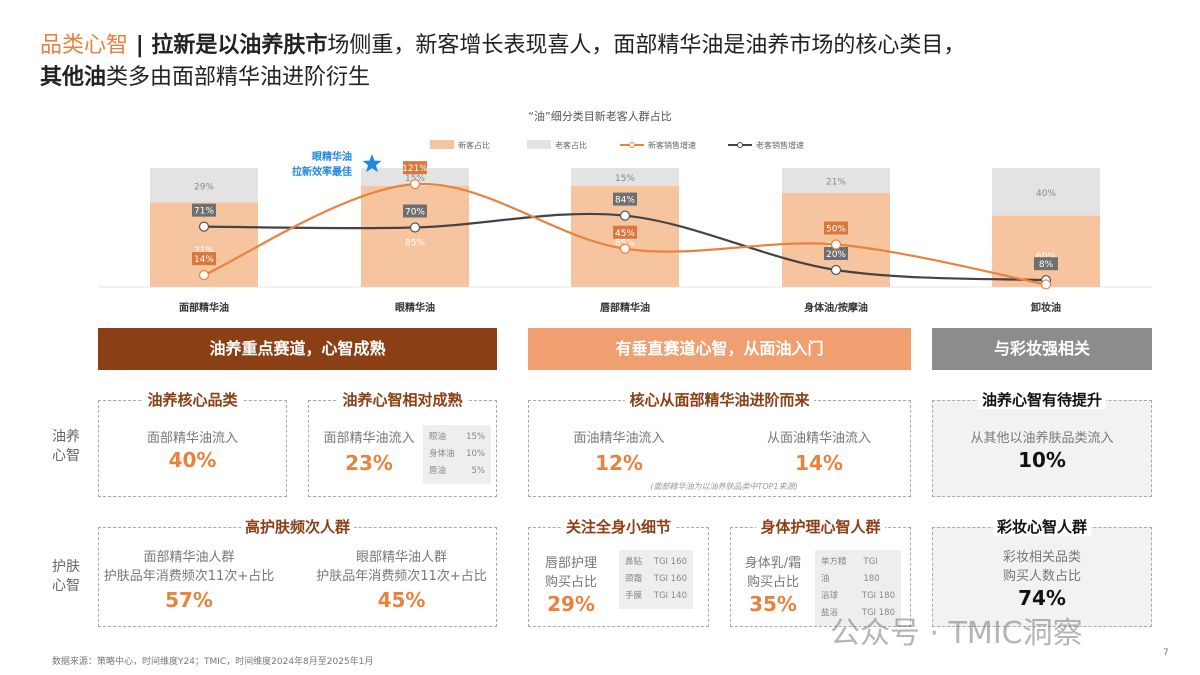 The height and width of the screenshot is (675, 1200). I want to click on data-label-old-growth: 71%, so click(204, 212).